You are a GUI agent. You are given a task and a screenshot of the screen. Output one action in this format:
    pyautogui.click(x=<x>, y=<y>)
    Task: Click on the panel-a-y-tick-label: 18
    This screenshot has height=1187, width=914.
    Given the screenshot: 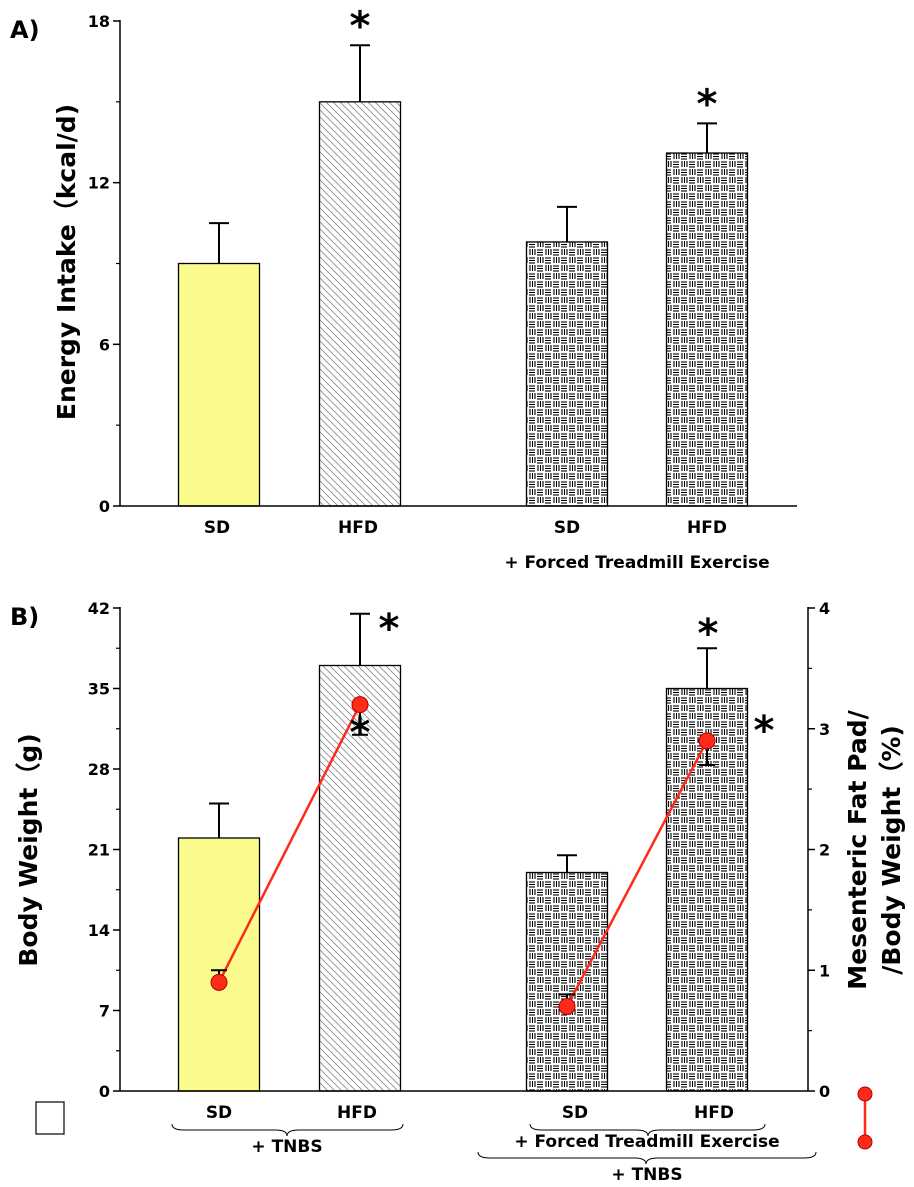 What is the action you would take?
    pyautogui.click(x=99, y=21)
    